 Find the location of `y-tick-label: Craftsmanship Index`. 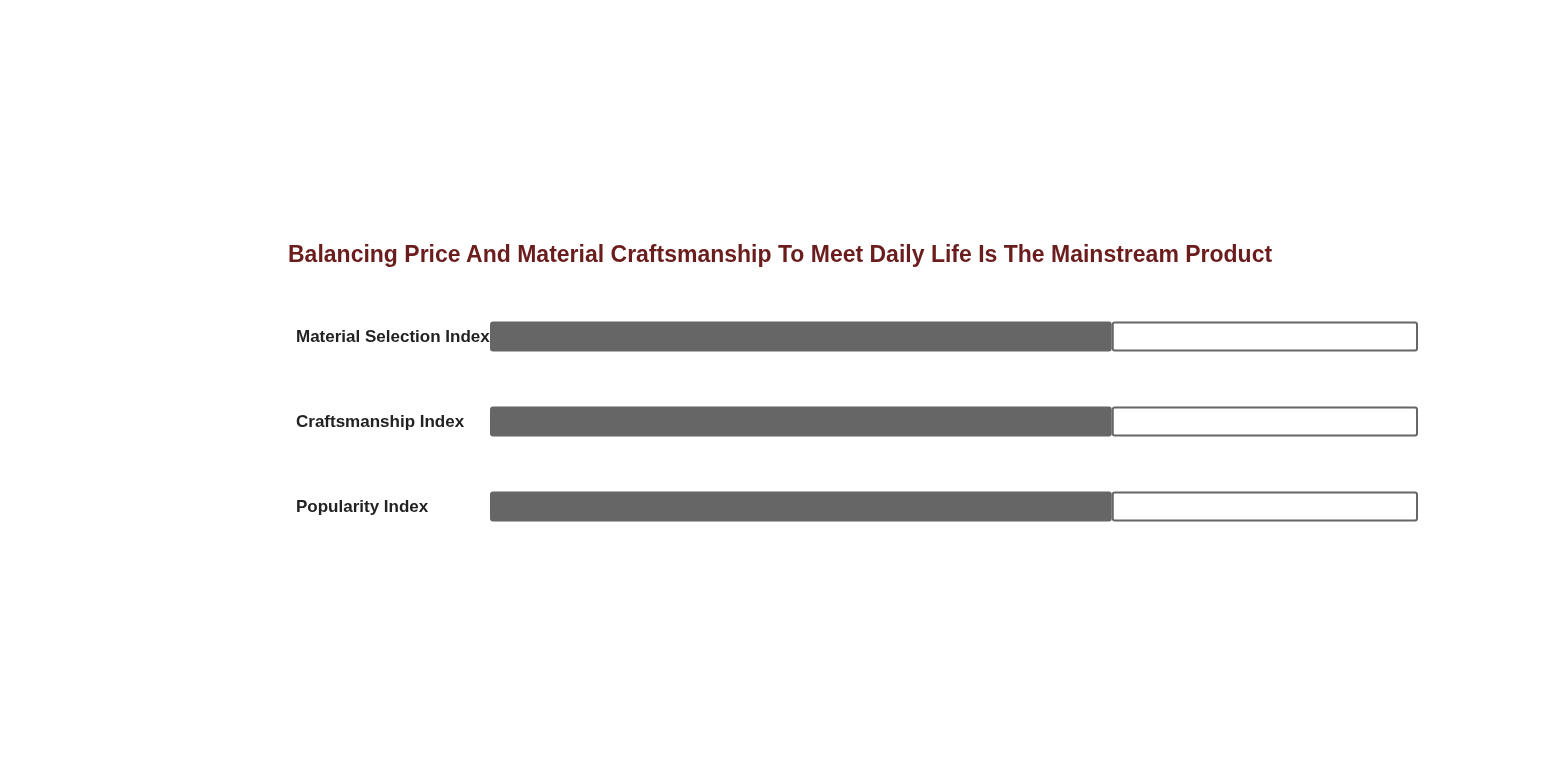

y-tick-label: Craftsmanship Index is located at coordinates (380, 421).